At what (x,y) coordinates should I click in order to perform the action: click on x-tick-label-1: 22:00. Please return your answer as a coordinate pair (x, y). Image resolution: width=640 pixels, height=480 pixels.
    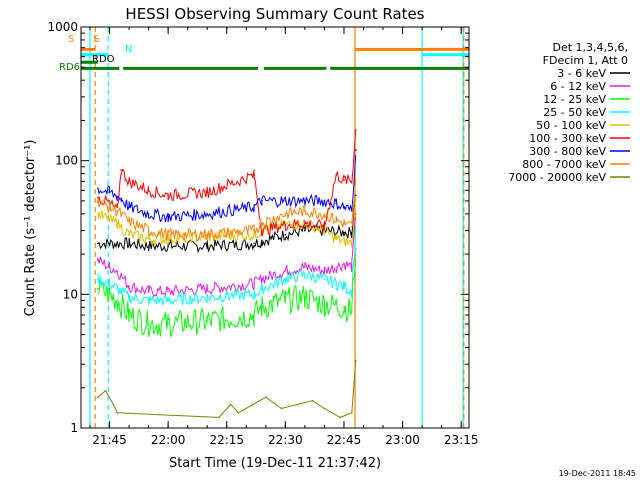
    Looking at the image, I should click on (168, 440).